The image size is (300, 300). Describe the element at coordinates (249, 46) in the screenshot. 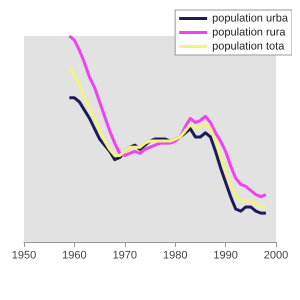

I see `legend-label: population tota` at that location.